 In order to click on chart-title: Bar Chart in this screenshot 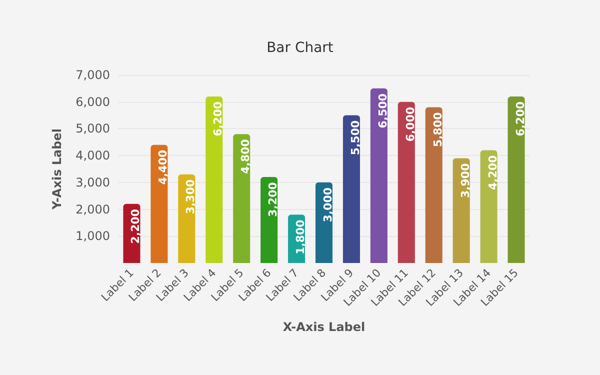, I will do `click(300, 48)`.